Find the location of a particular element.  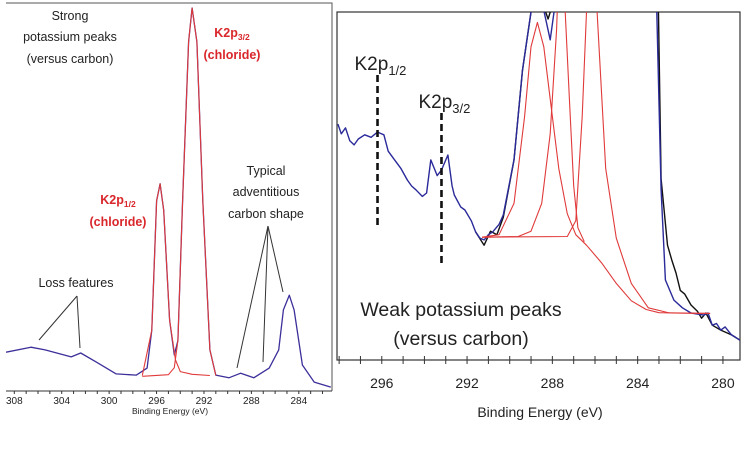

x-axis-tick-labels: 296 292 288 284 280 is located at coordinates (552, 383).